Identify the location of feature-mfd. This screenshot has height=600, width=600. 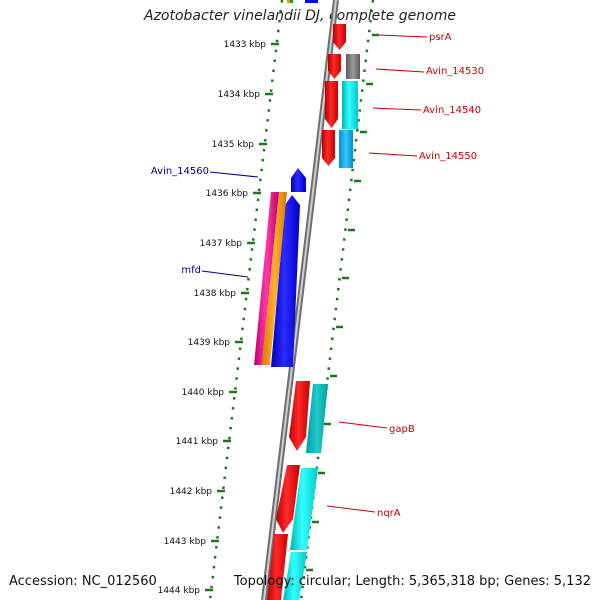
(285, 281).